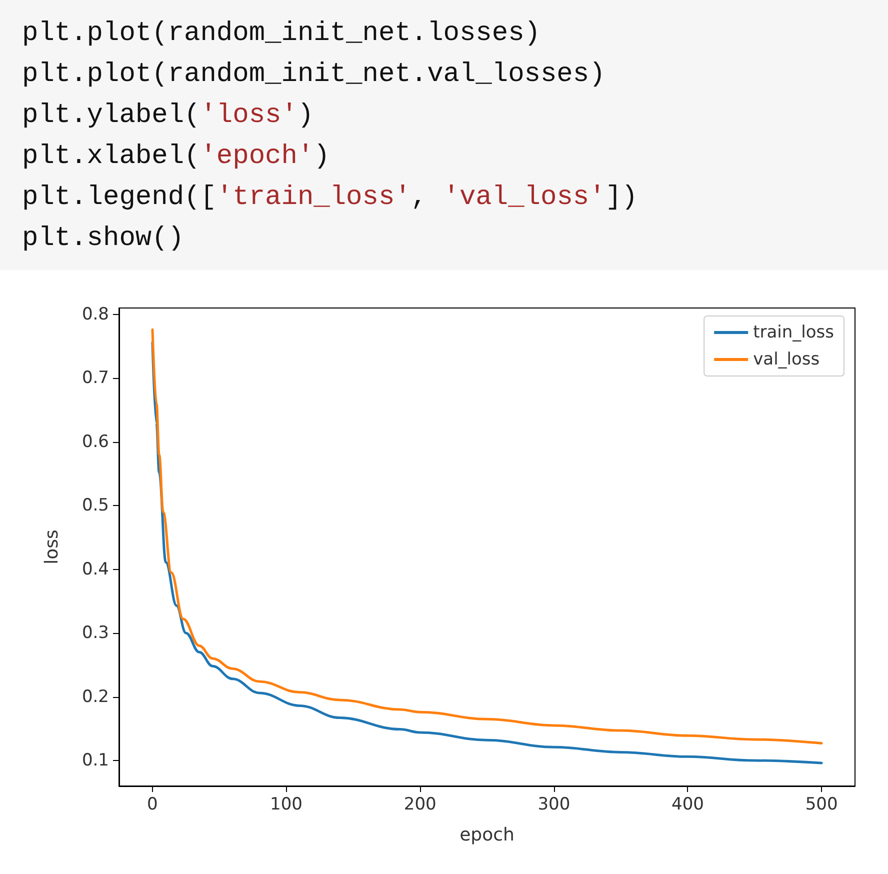  Describe the element at coordinates (95, 314) in the screenshot. I see `y-tick-label: 0.8` at that location.